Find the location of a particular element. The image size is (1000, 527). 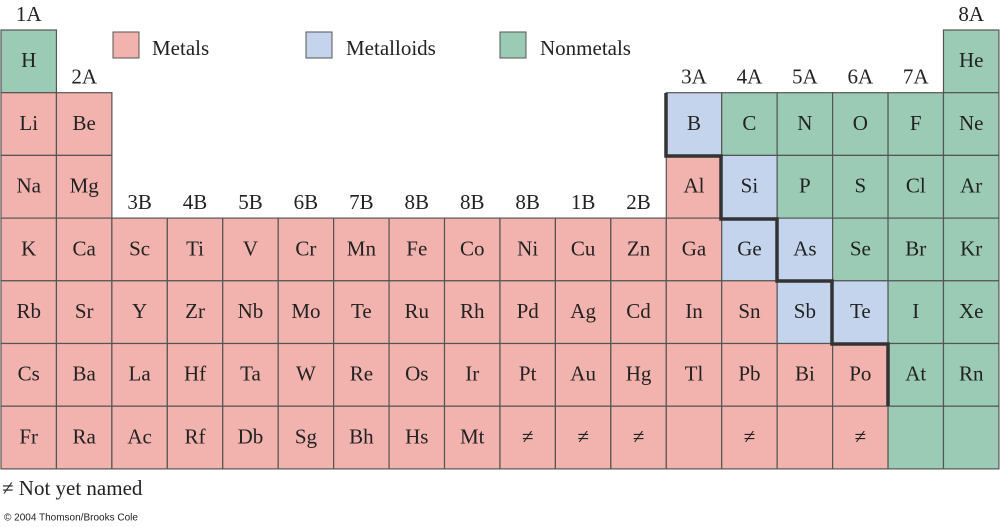

element-symbol: In is located at coordinates (694, 311).